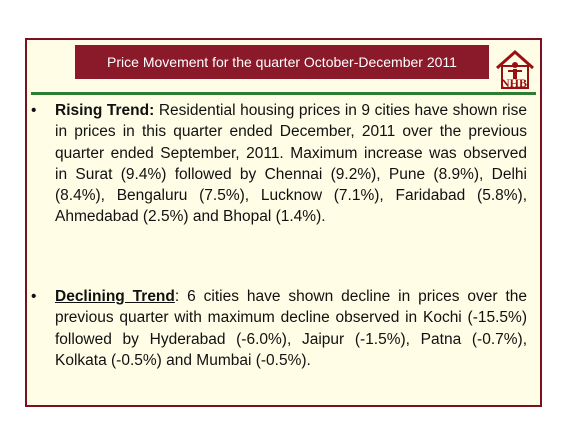  What do you see at coordinates (513, 83) in the screenshot?
I see `logo-text: NHB` at bounding box center [513, 83].